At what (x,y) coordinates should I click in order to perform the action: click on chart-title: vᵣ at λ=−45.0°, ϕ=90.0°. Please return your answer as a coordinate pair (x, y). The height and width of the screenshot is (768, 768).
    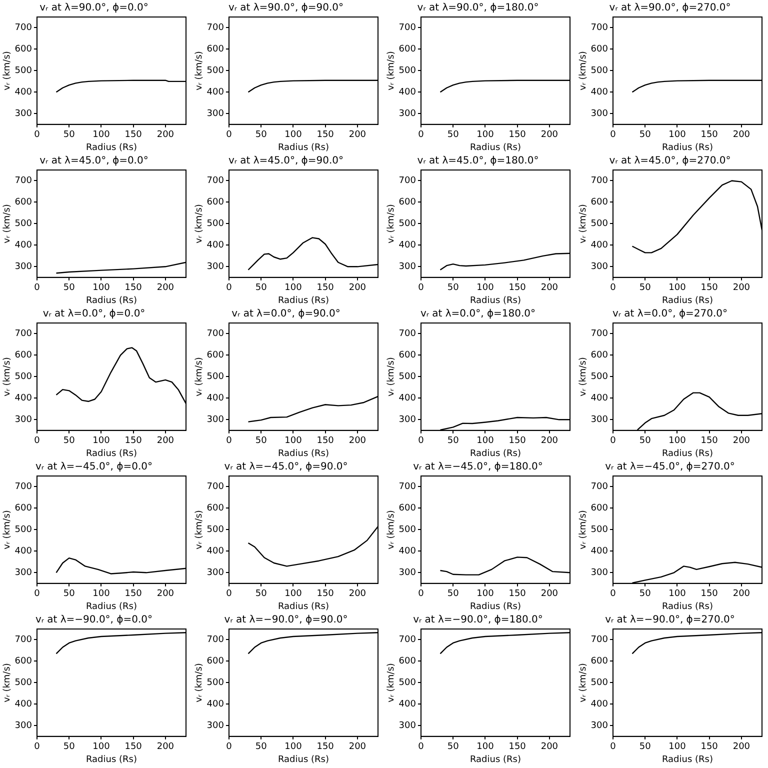
    Looking at the image, I should click on (286, 467).